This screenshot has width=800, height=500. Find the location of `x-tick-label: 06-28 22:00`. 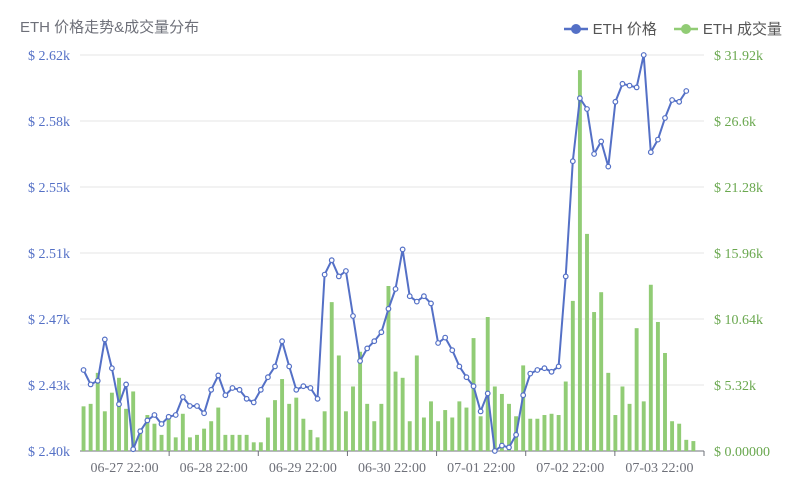

x-tick-label: 06-28 22:00 is located at coordinates (214, 468).